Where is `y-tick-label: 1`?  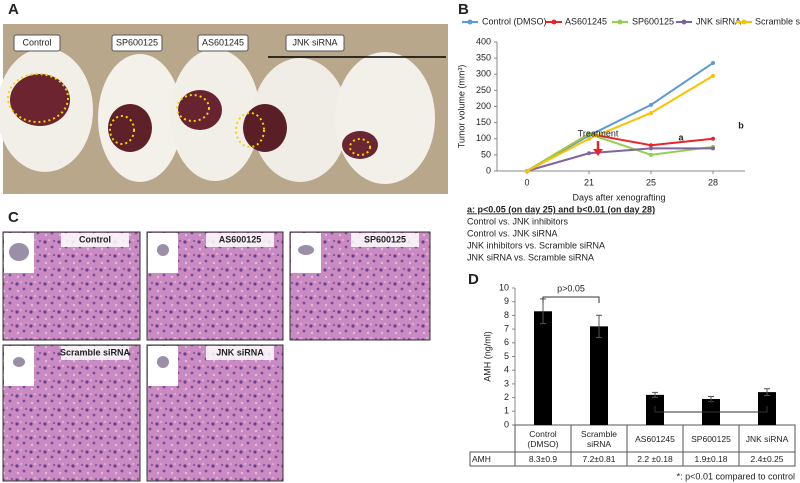 y-tick-label: 1 is located at coordinates (506, 411).